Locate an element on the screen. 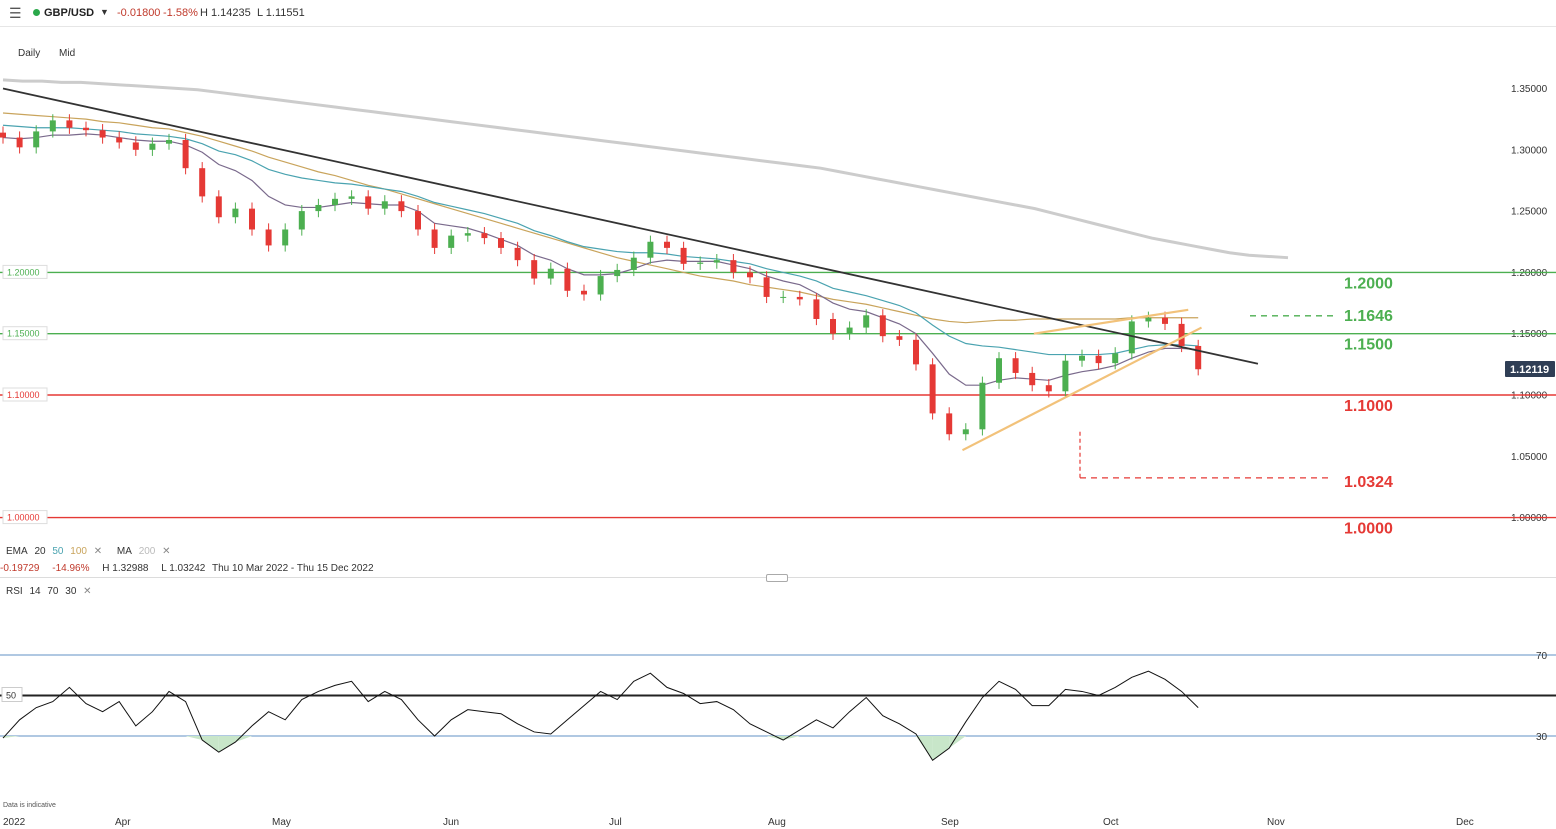  rsi-label: RSI is located at coordinates (14, 591).